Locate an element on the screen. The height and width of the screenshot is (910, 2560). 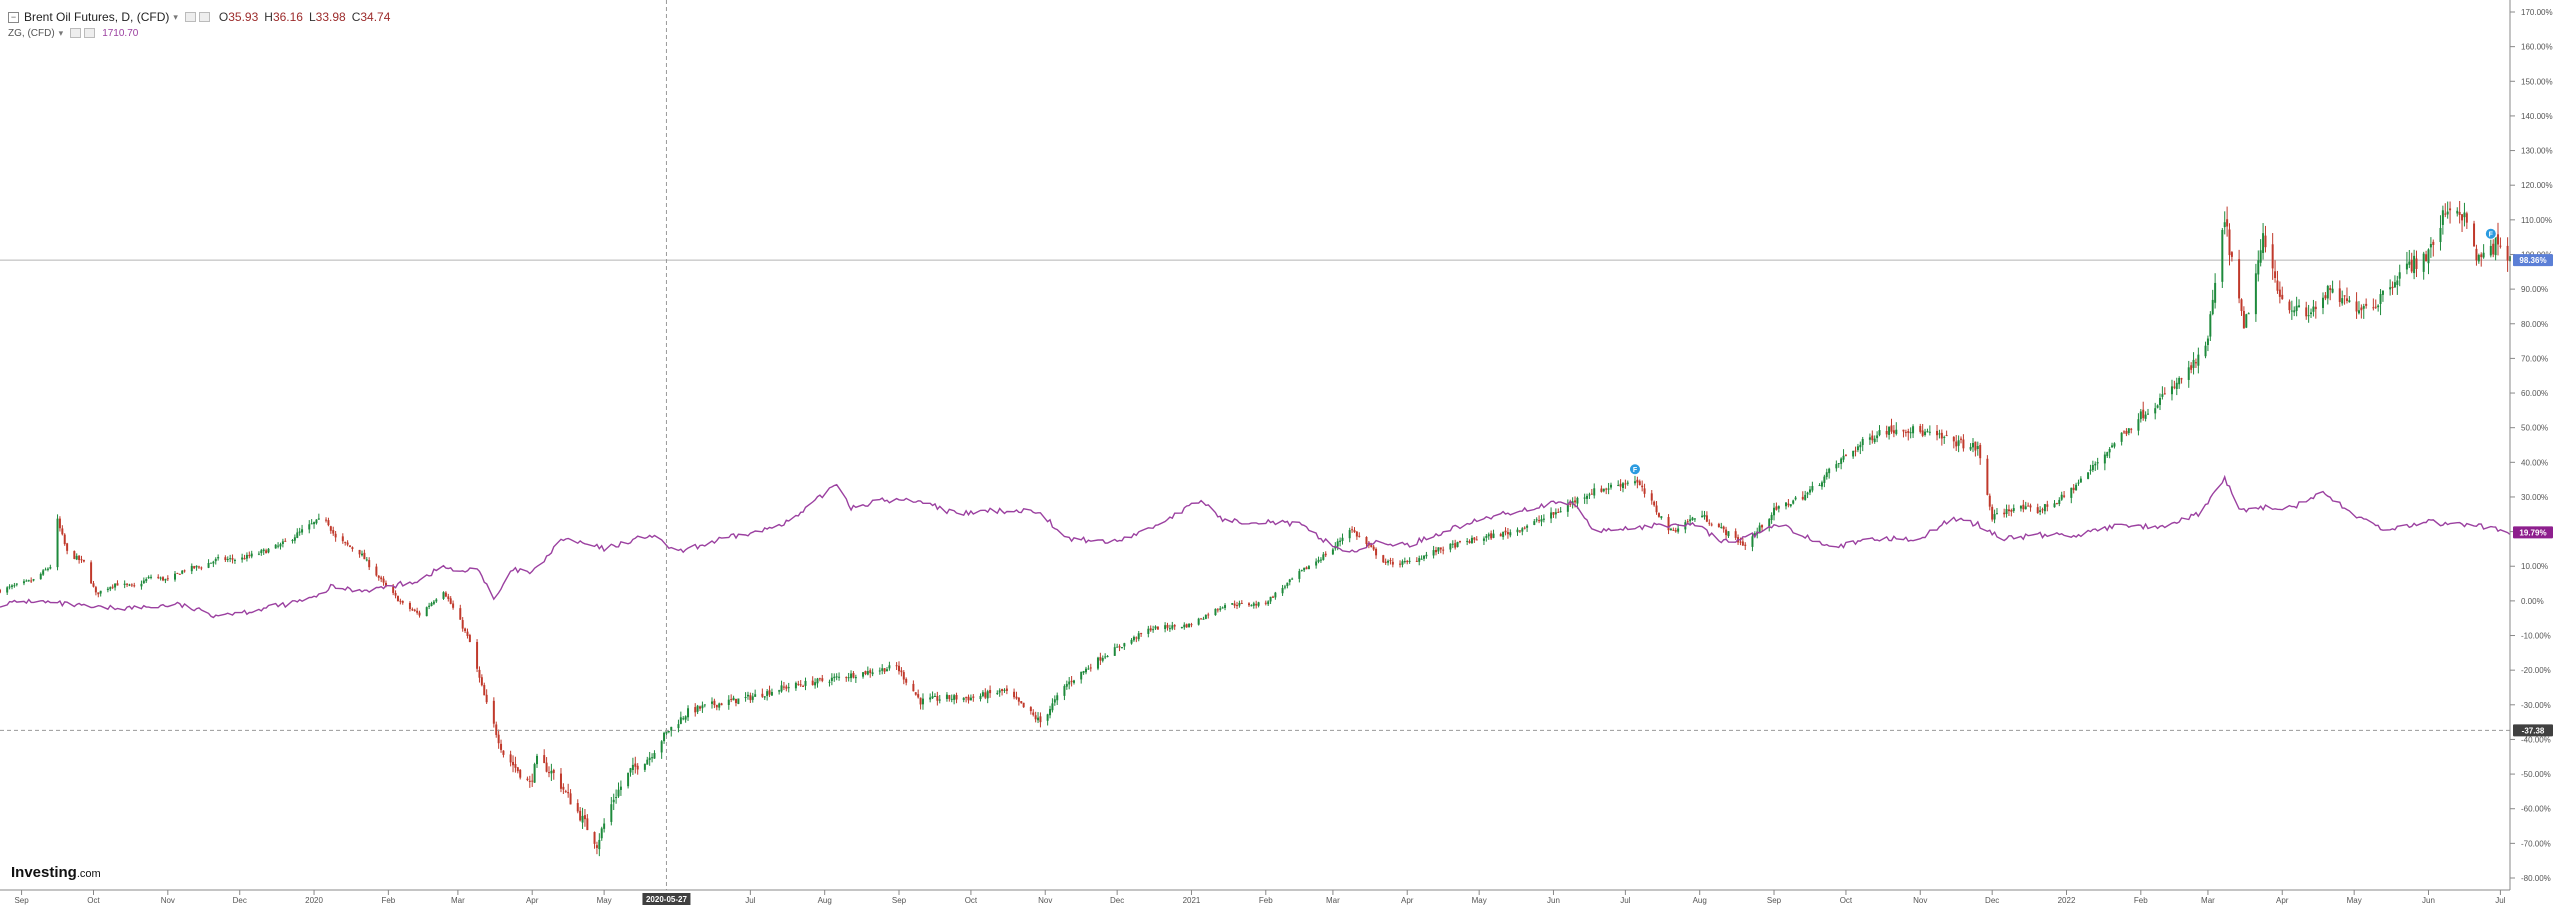
y-tick-label: 160.00% is located at coordinates (2537, 47).